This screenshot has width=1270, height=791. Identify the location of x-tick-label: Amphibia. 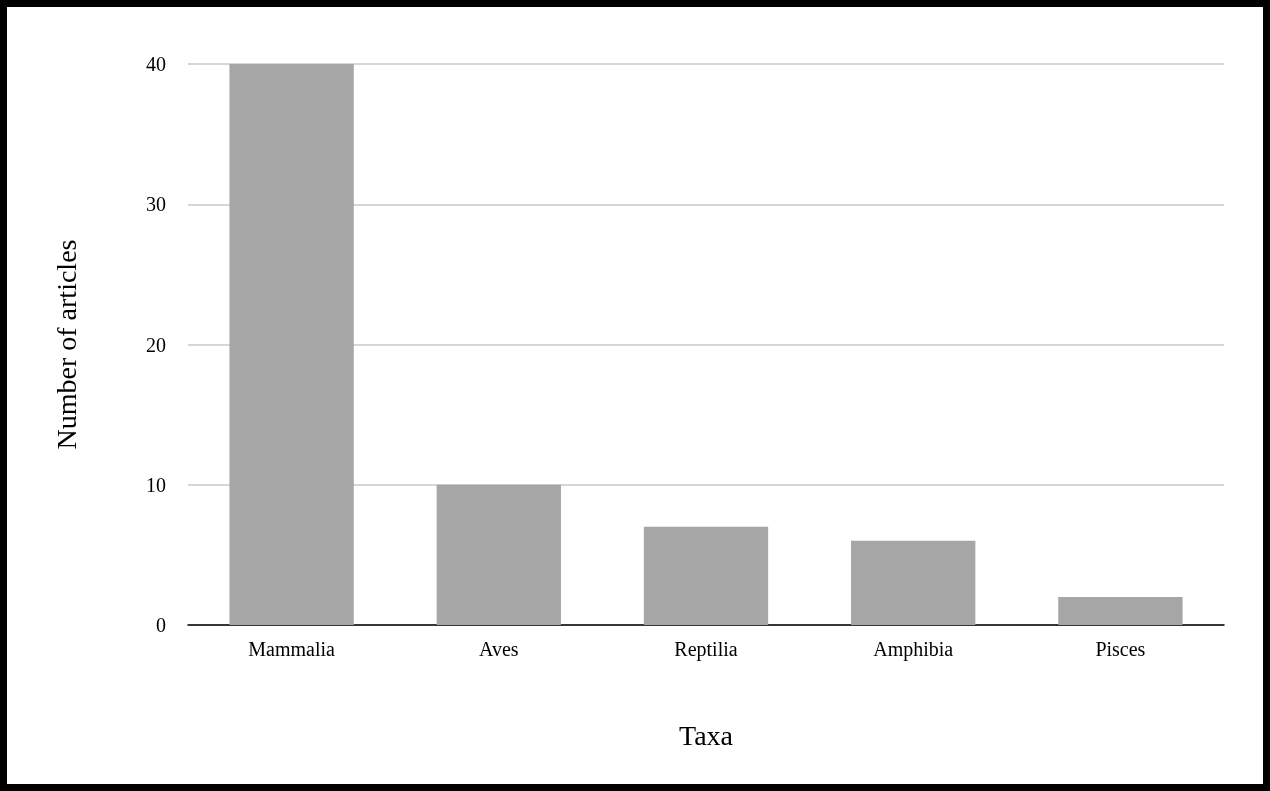
(913, 649).